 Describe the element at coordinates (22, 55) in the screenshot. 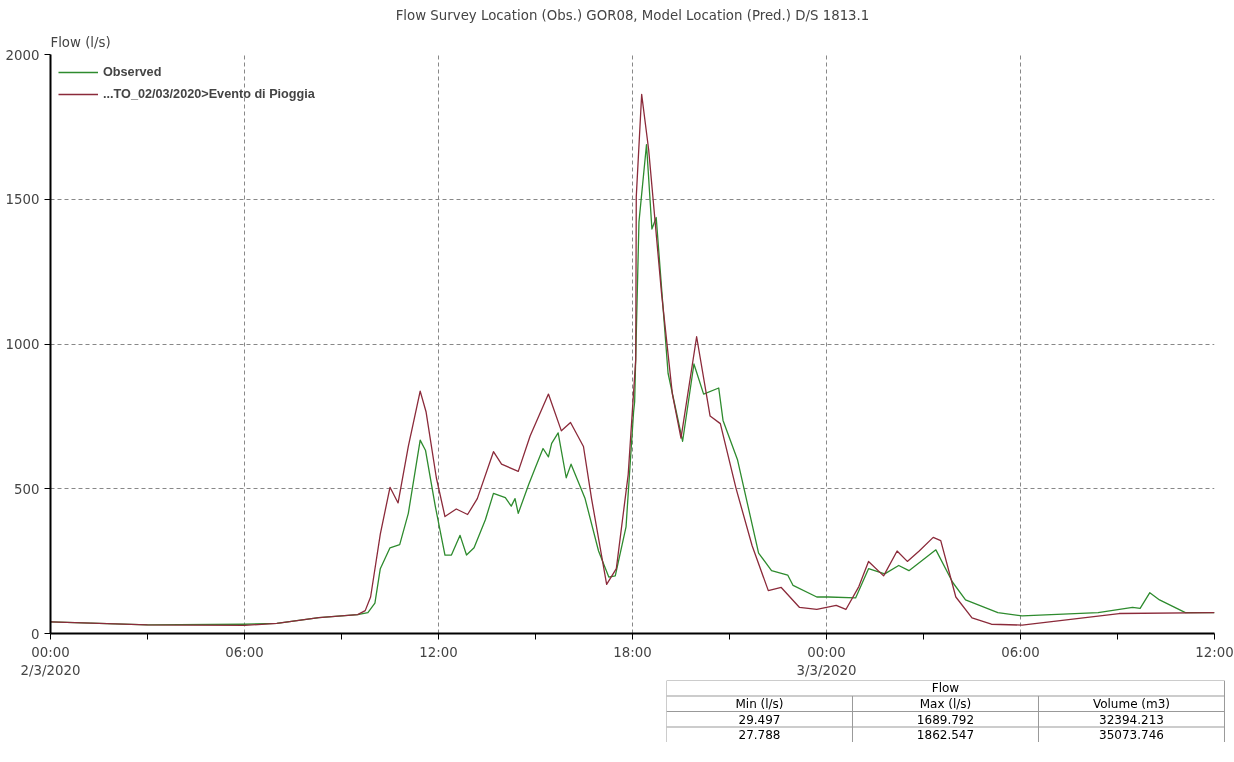

I see `y-tick-label: 2000` at that location.